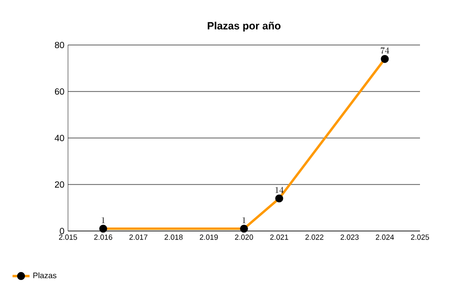 Image resolution: width=450 pixels, height=300 pixels. What do you see at coordinates (59, 184) in the screenshot?
I see `y-tick-label: 20` at bounding box center [59, 184].